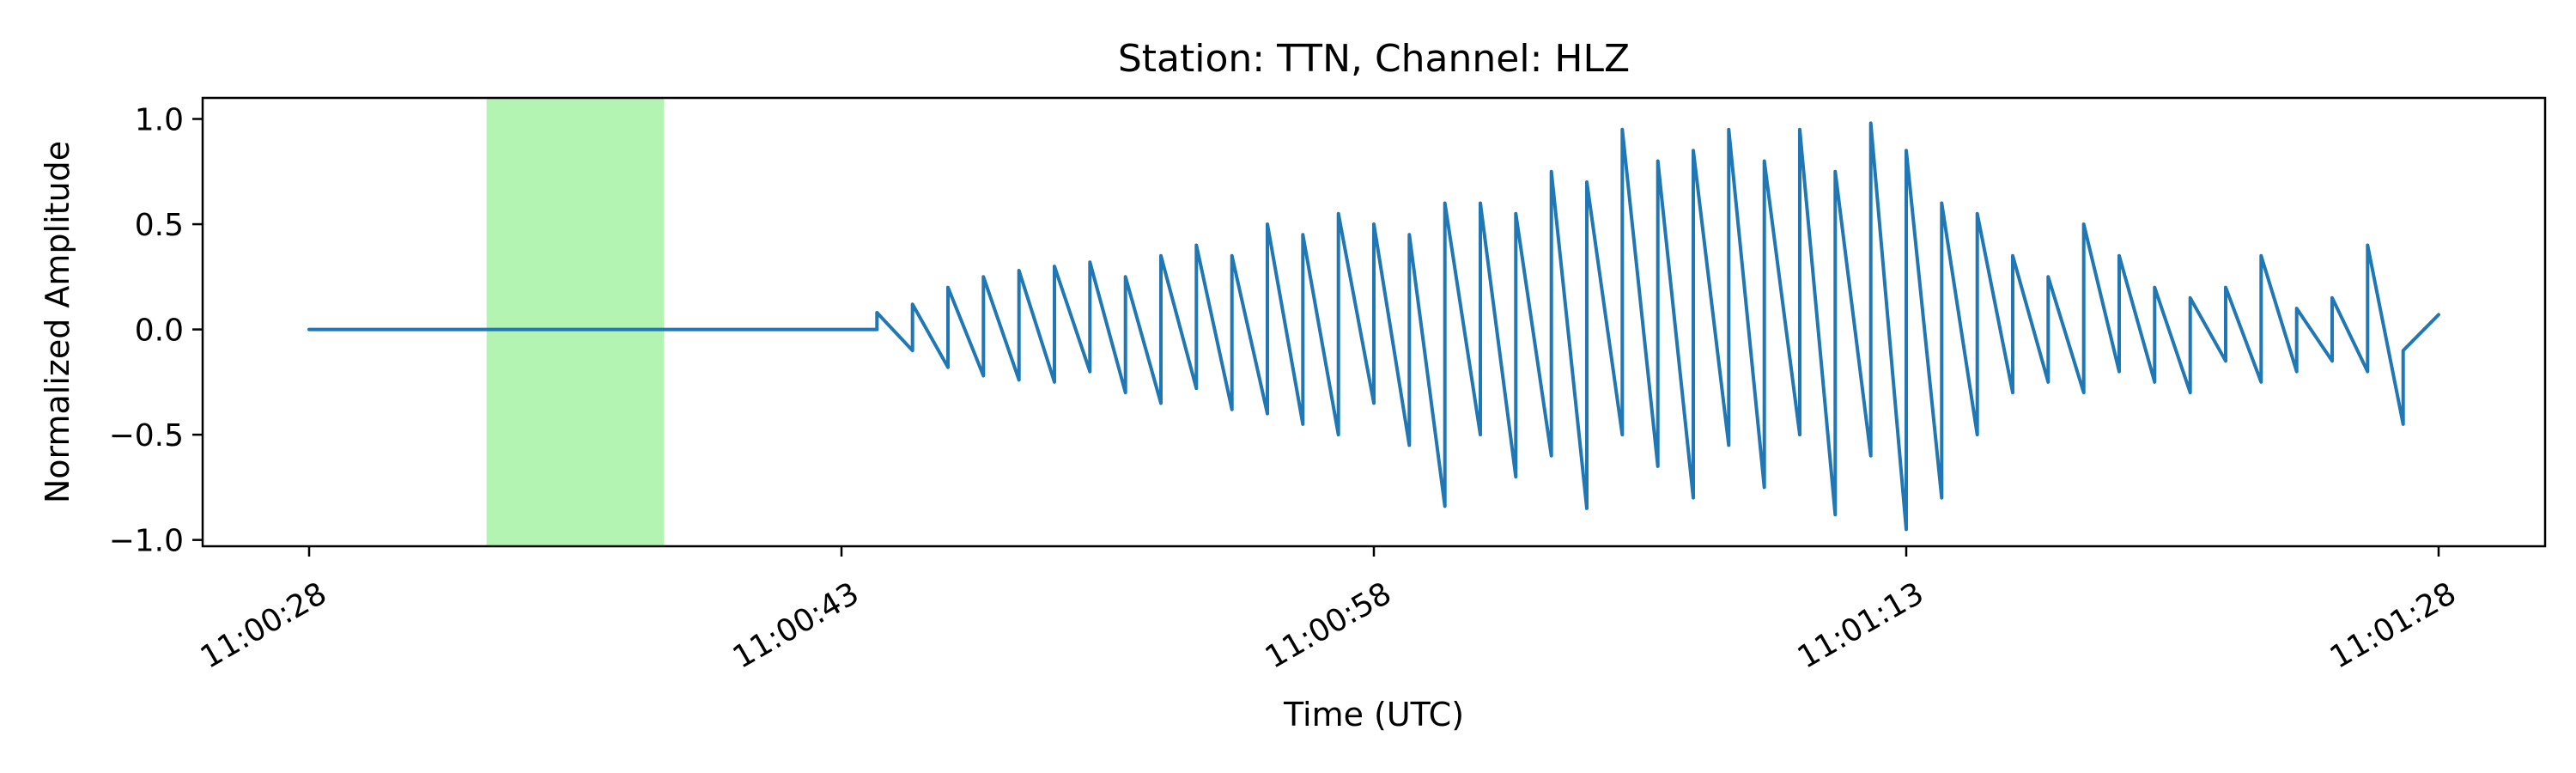 This screenshot has height=773, width=2576. What do you see at coordinates (146, 435) in the screenshot?
I see `y-tick-label: −0.5` at bounding box center [146, 435].